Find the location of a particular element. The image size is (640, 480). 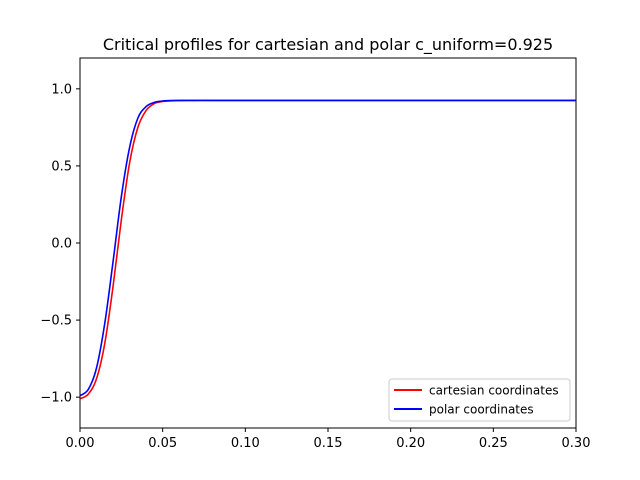

y-tick-label: −0.5 is located at coordinates (56, 321).